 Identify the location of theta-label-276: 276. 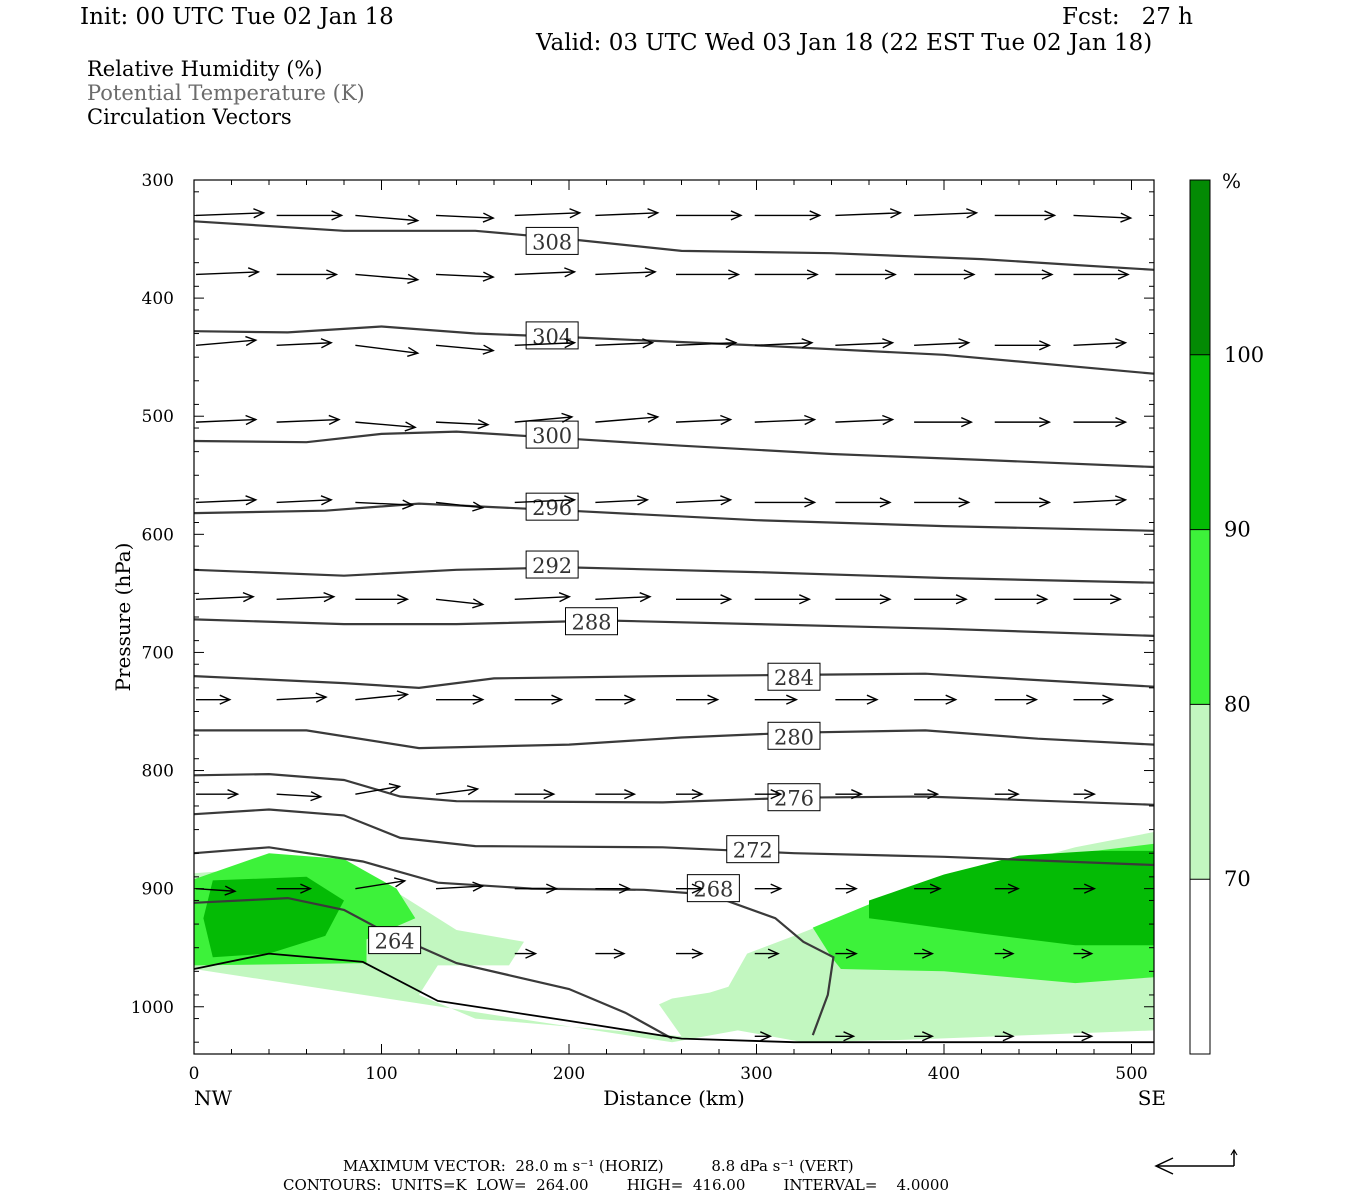
(794, 799).